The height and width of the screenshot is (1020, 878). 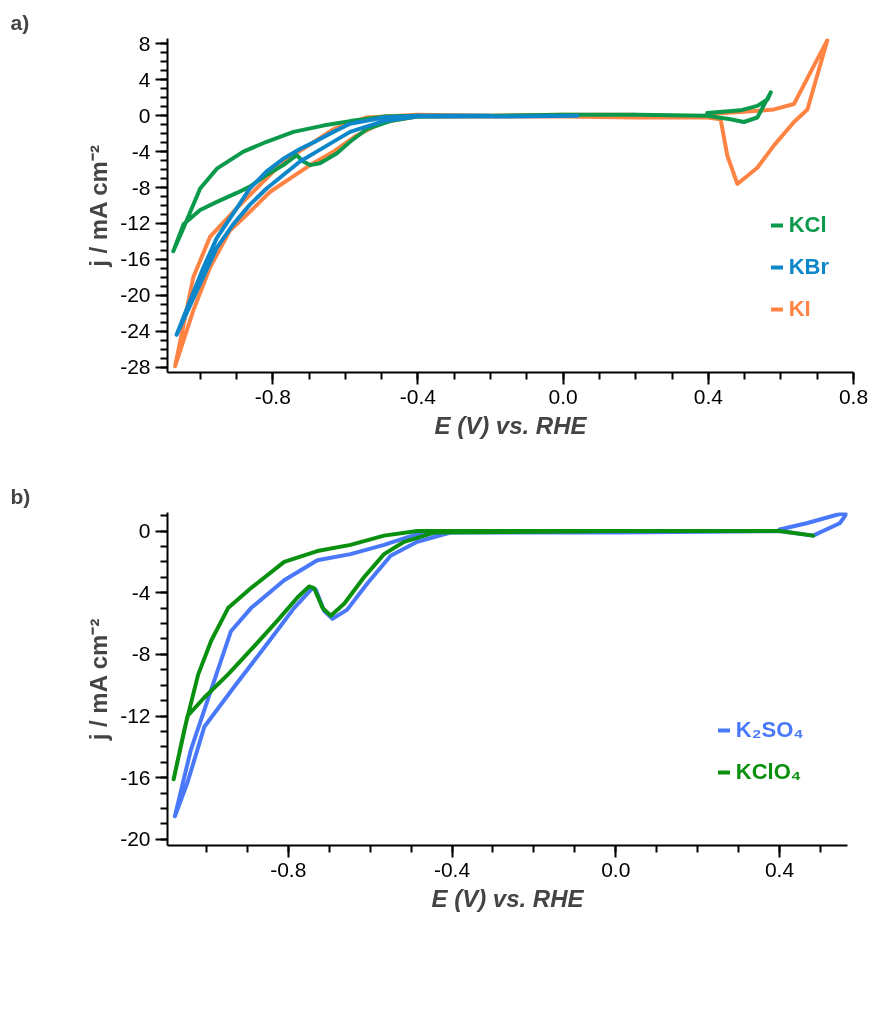 I want to click on legend-label: KBr, so click(x=809, y=267).